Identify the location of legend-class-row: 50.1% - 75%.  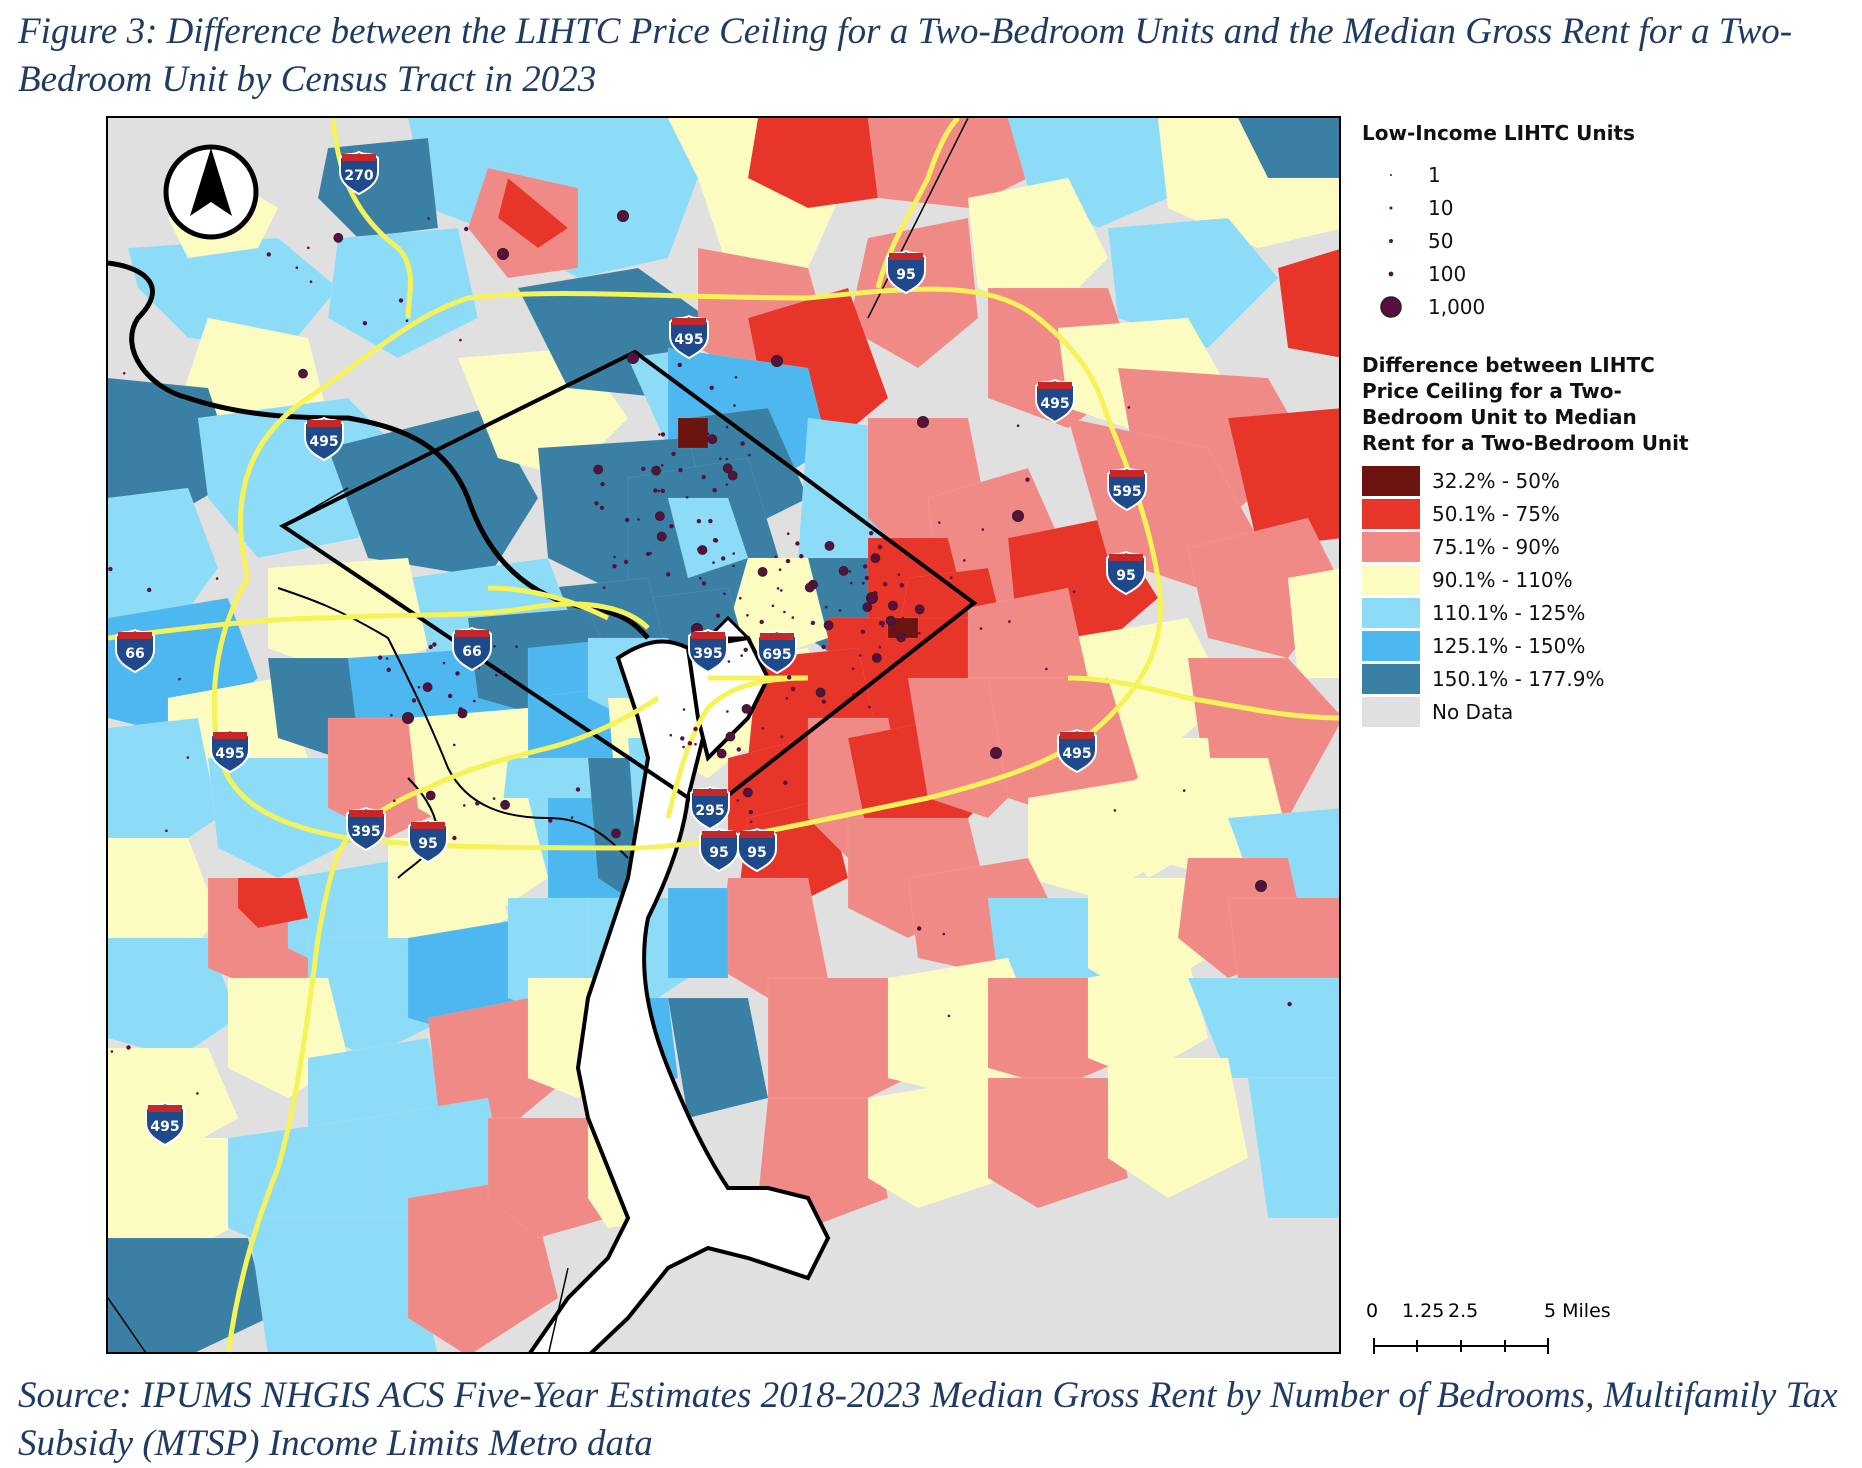
(1572, 514).